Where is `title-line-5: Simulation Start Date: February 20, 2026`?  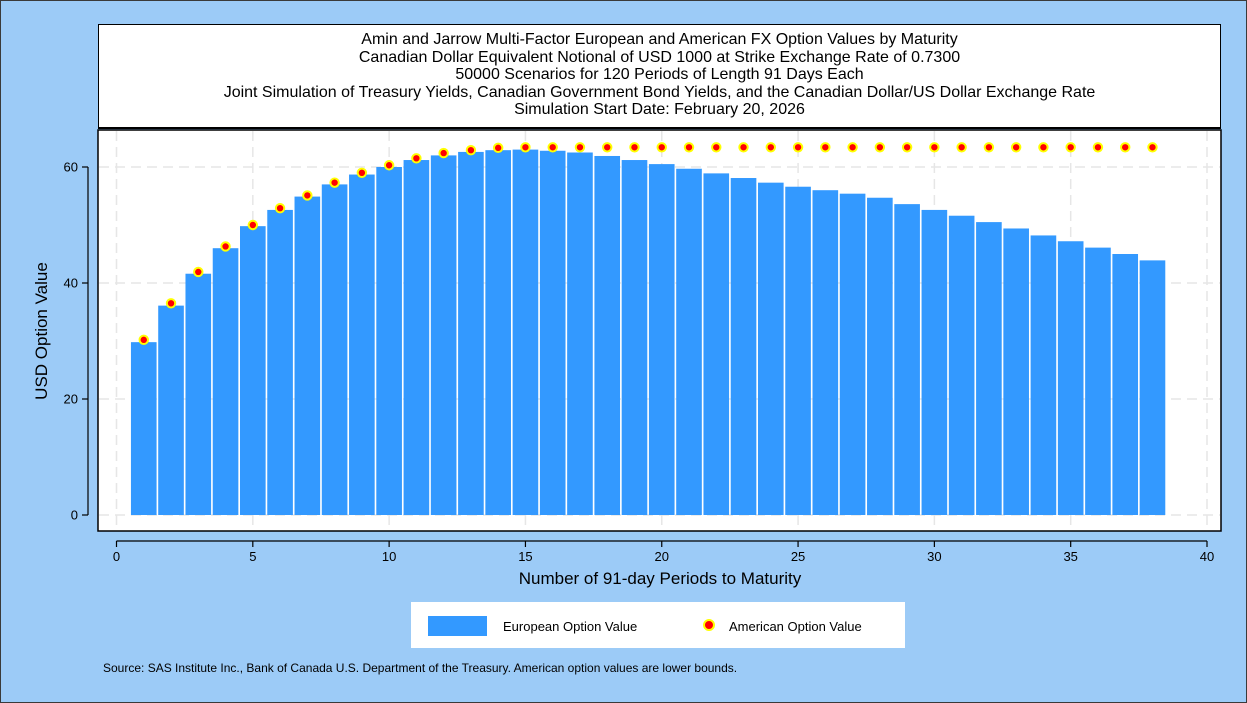 title-line-5: Simulation Start Date: February 20, 2026 is located at coordinates (659, 109).